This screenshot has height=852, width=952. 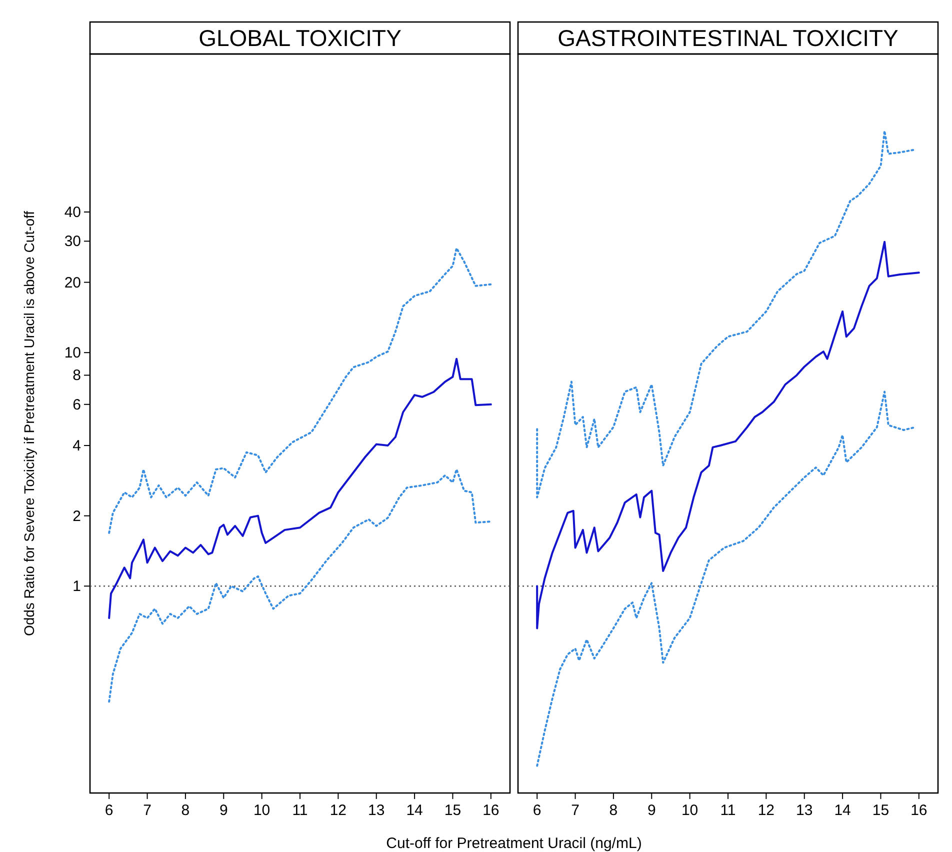 What do you see at coordinates (72, 241) in the screenshot?
I see `y-tick-label: 30` at bounding box center [72, 241].